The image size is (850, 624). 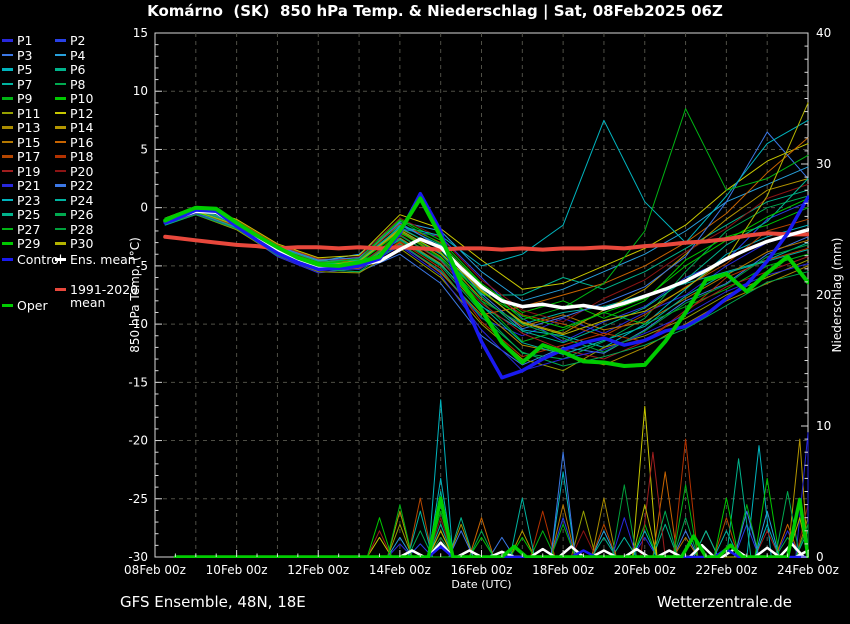 I want to click on legend-item-p21: P21, so click(x=21, y=185).